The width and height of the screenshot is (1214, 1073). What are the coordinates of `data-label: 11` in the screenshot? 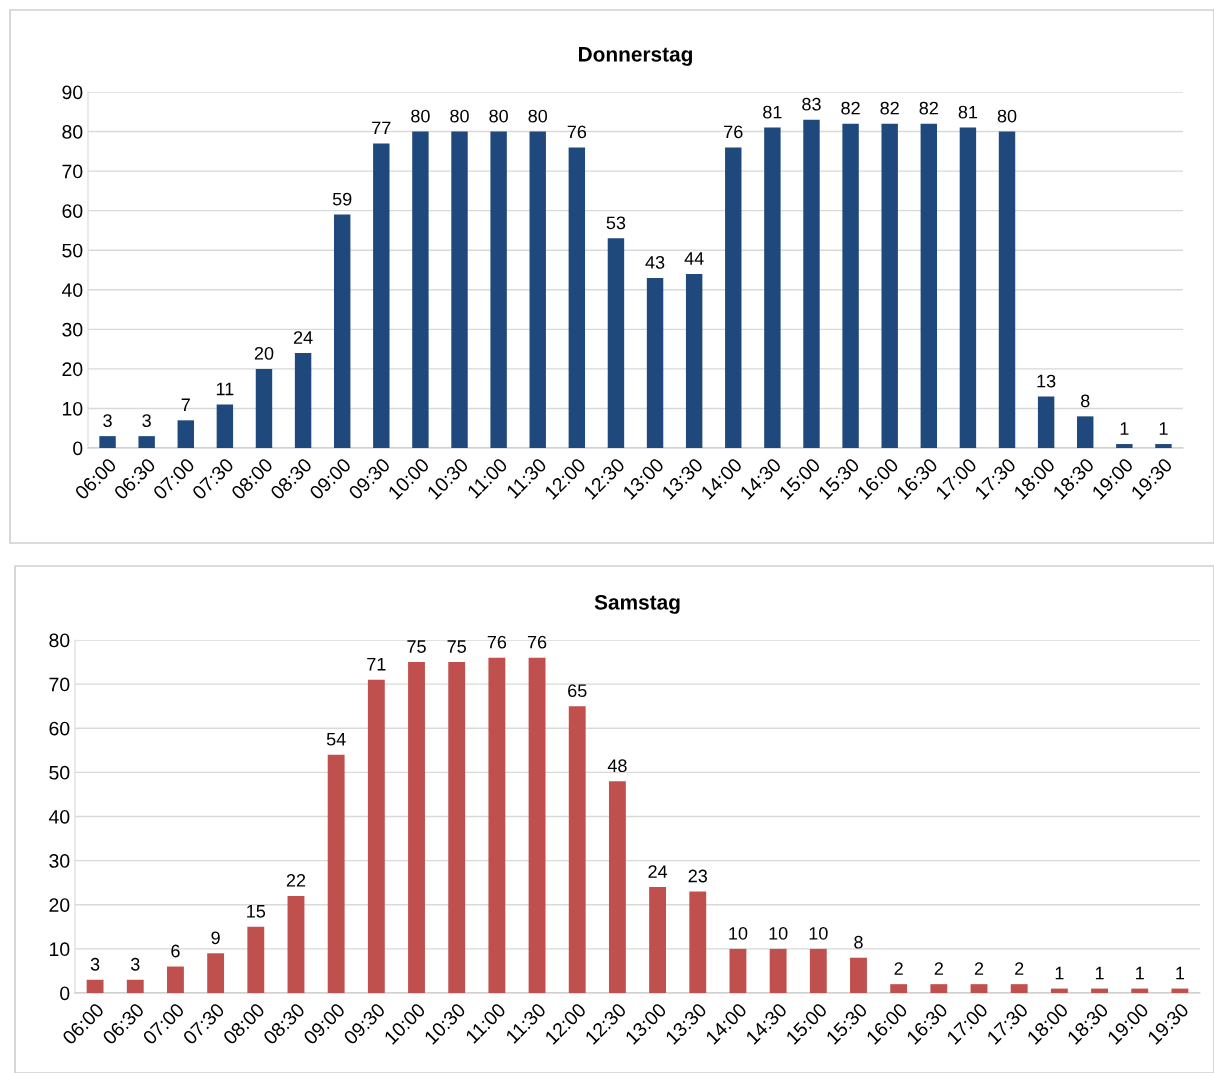 It's located at (225, 389).